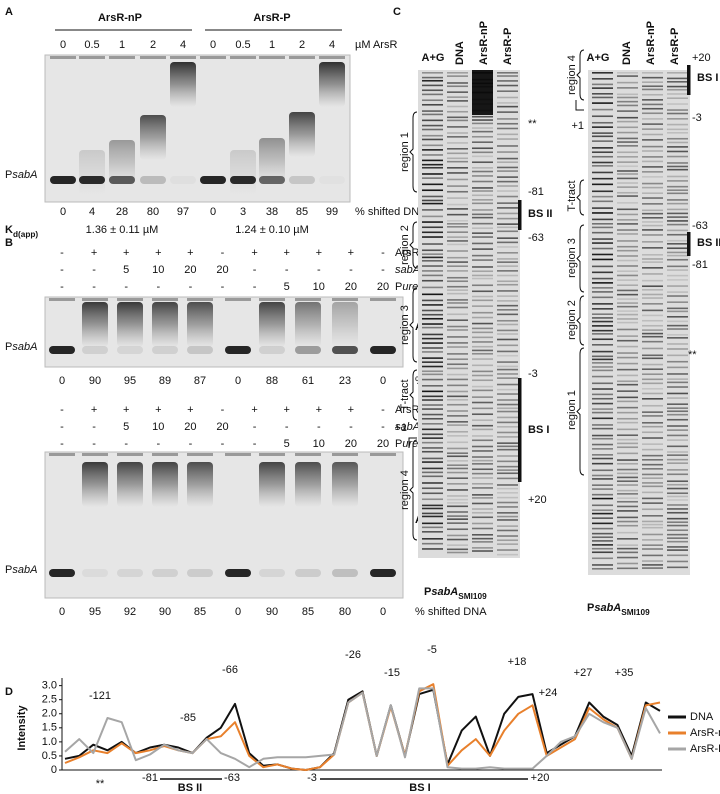 The width and height of the screenshot is (720, 794). I want to click on region-bracket, so click(580, 320).